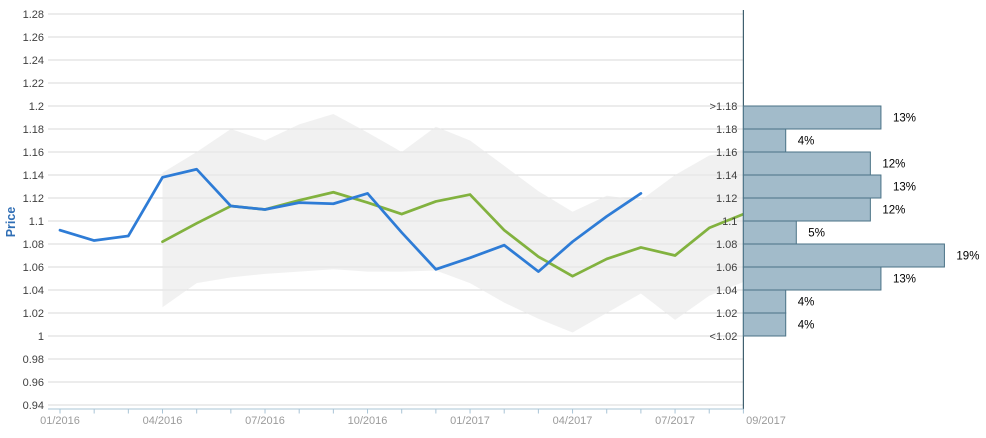 The image size is (986, 438). What do you see at coordinates (36, 107) in the screenshot?
I see `y-tick-label: 1.2` at bounding box center [36, 107].